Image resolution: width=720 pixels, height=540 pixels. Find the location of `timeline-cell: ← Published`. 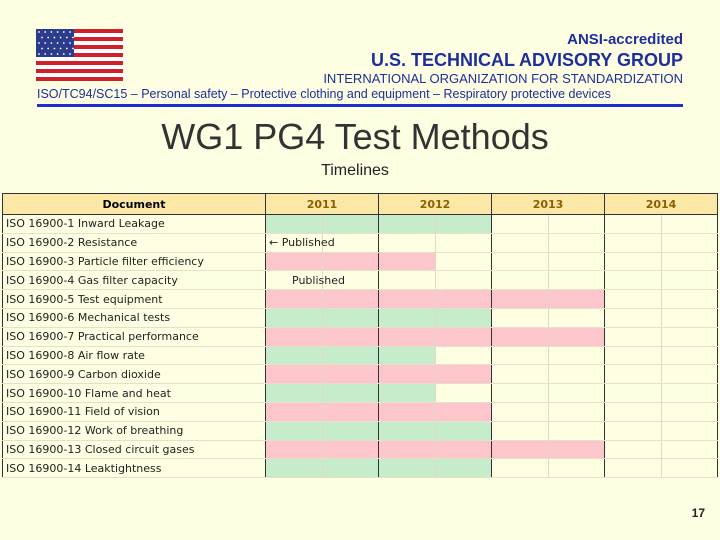

timeline-cell: ← Published is located at coordinates (300, 243).